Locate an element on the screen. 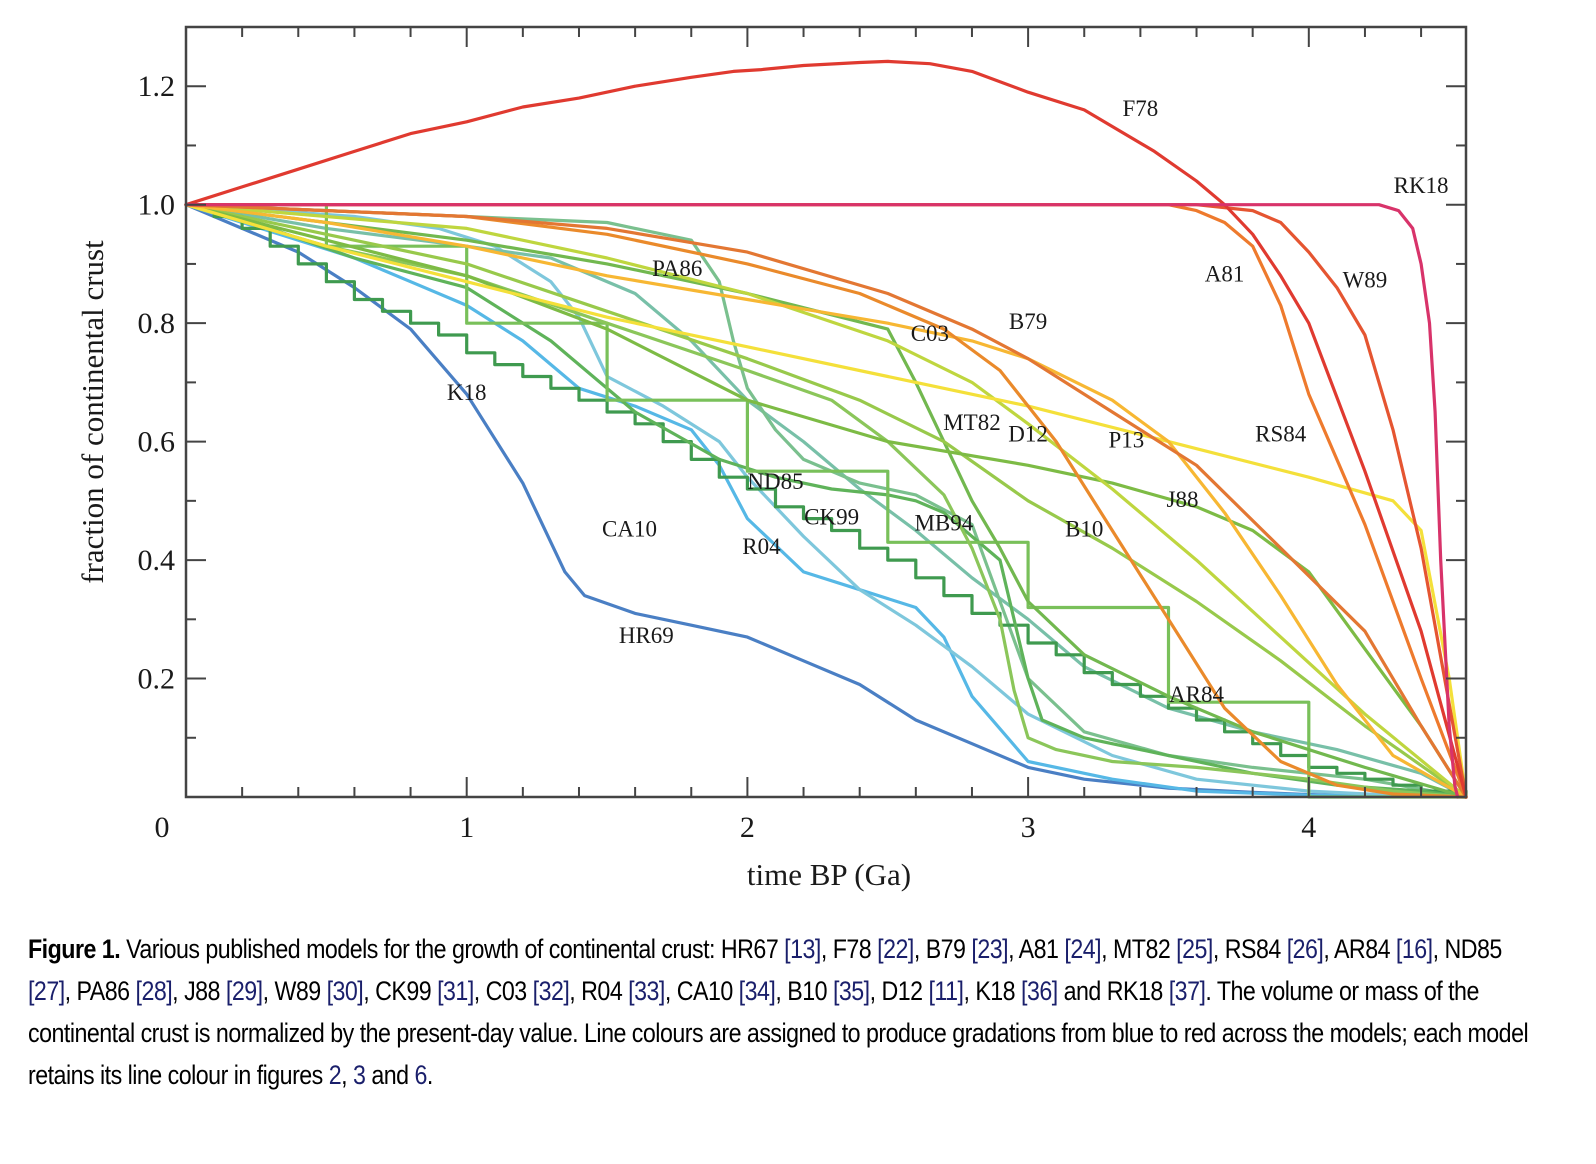 This screenshot has width=1596, height=1164. caption-citation-link: [16] is located at coordinates (1414, 949).